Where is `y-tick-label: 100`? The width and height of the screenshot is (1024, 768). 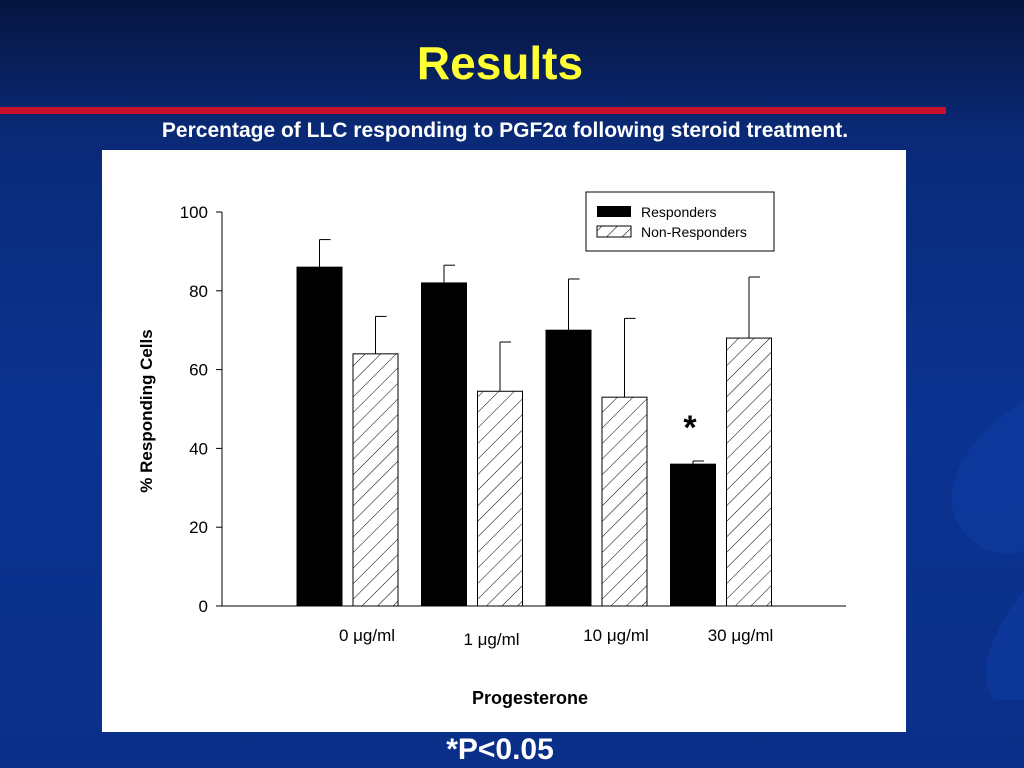
y-tick-label: 100 is located at coordinates (194, 212).